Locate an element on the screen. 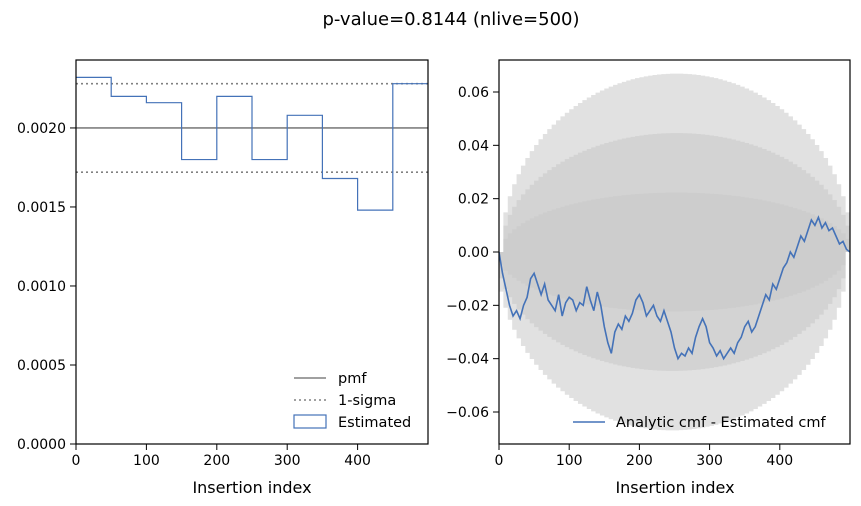 The height and width of the screenshot is (506, 861). legend-estimated-swatch is located at coordinates (310, 421).